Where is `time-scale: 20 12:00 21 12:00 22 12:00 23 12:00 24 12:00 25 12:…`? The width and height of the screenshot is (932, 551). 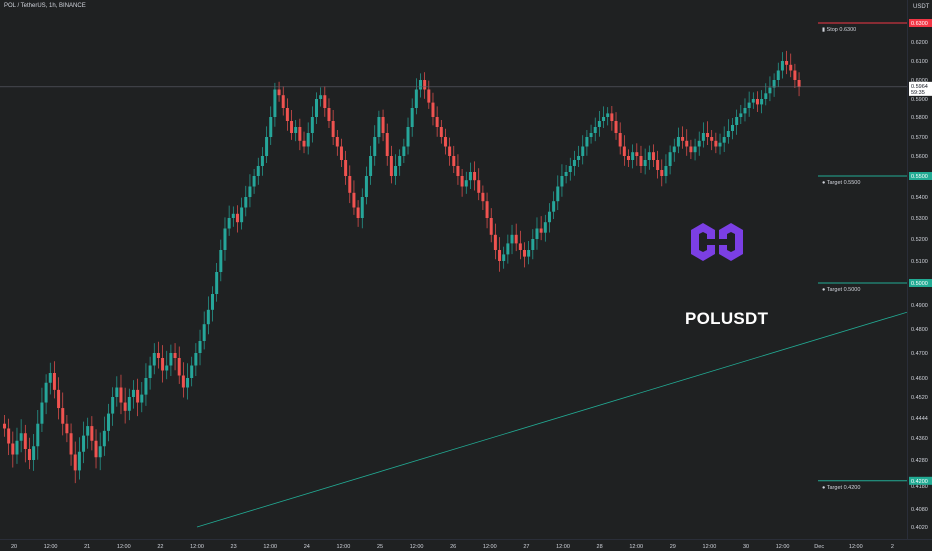
time-scale: 20 12:00 21 12:00 22 12:00 23 12:00 24 12:00 25 12:… is located at coordinates (466, 545).